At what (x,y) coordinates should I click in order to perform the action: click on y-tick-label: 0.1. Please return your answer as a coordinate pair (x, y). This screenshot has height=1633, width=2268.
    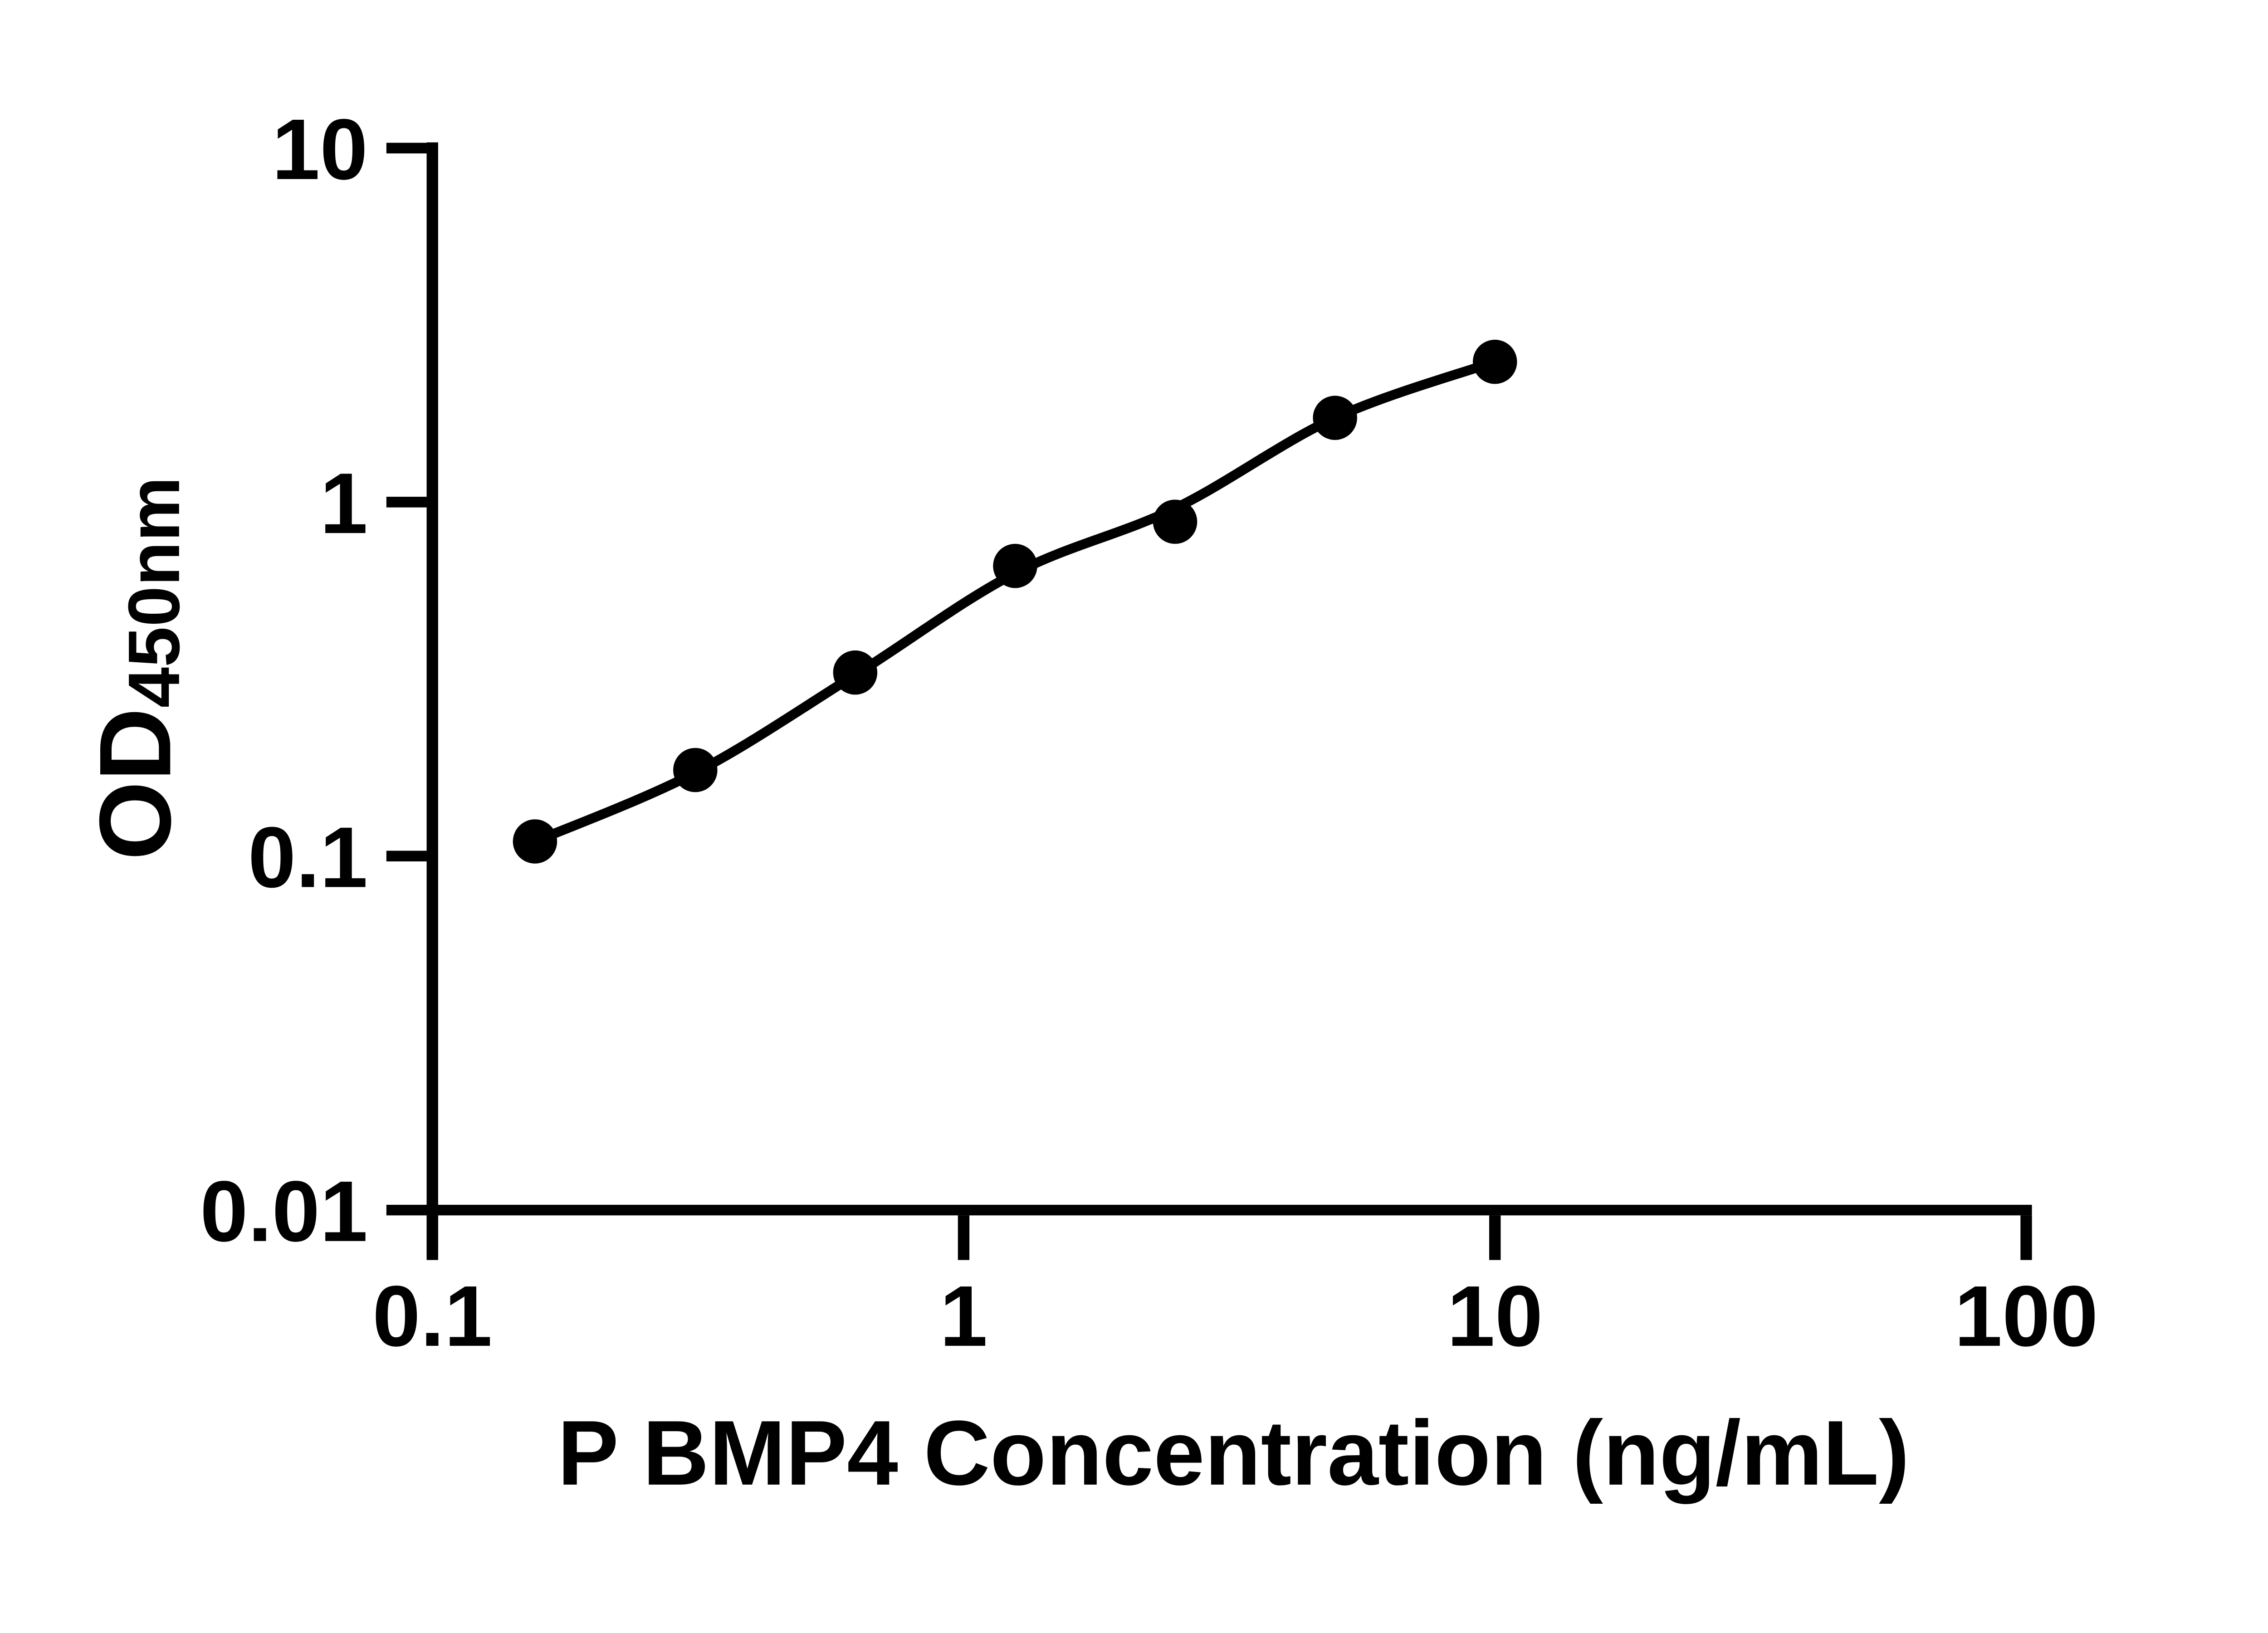
    Looking at the image, I should click on (308, 857).